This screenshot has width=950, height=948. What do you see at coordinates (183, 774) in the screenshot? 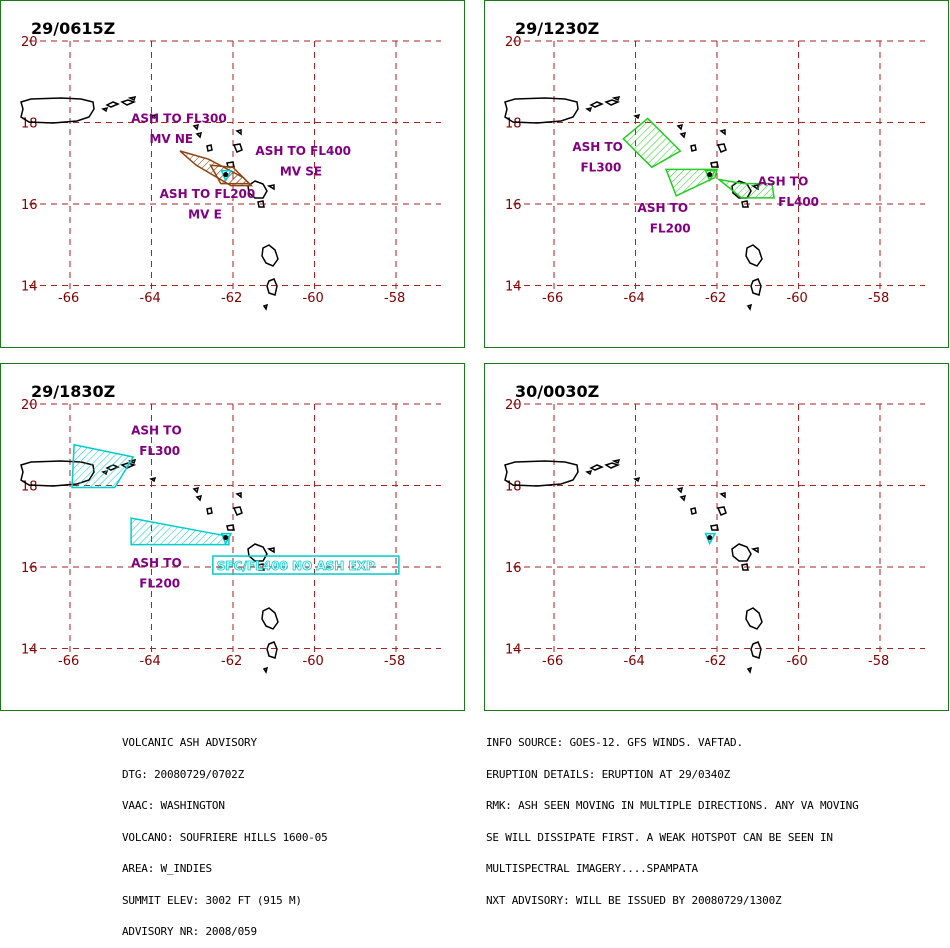
I see `advisory-line: DTG: 20080729/0702Z` at bounding box center [183, 774].